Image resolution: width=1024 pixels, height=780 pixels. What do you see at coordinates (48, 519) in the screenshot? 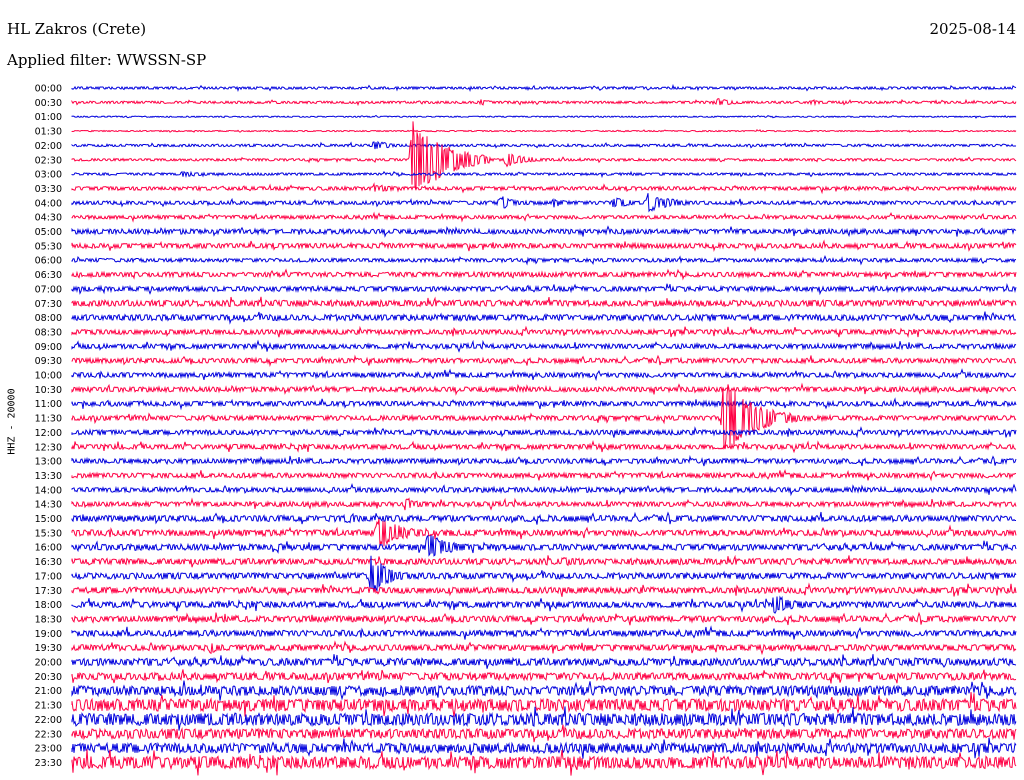
I see `row-time-label: 15:00` at bounding box center [48, 519].